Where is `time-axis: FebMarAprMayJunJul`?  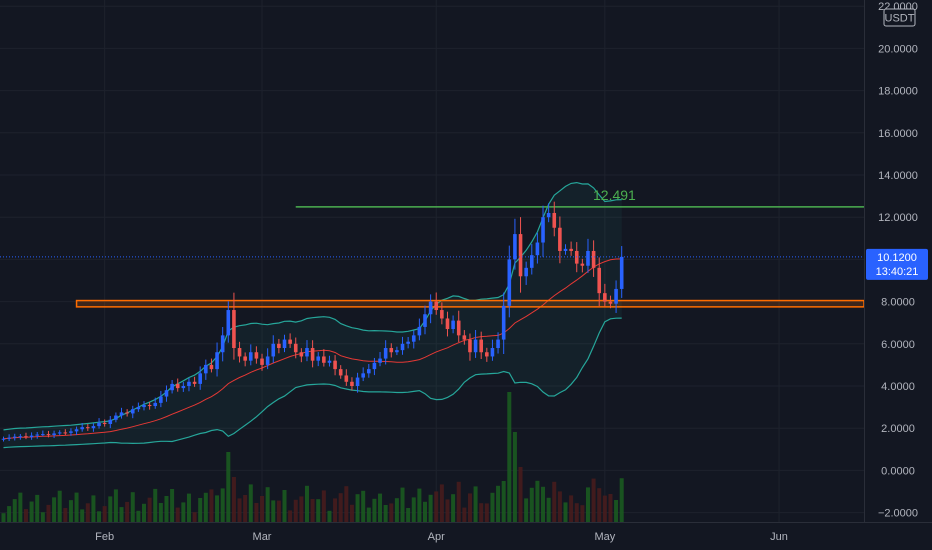 time-axis: FebMarAprMayJunJul is located at coordinates (466, 533).